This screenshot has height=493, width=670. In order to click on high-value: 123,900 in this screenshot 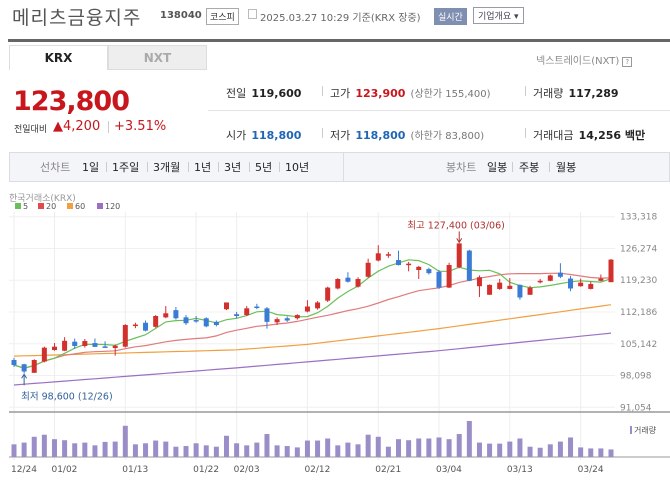, I will do `click(380, 93)`.